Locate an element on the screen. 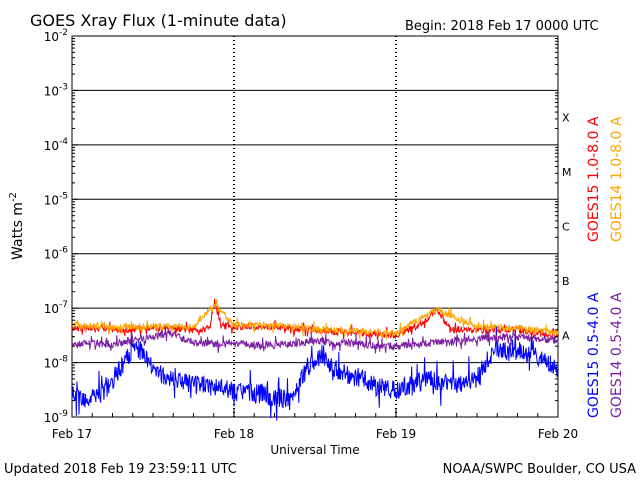 This screenshot has width=640, height=480. flare-class-label: C is located at coordinates (566, 227).